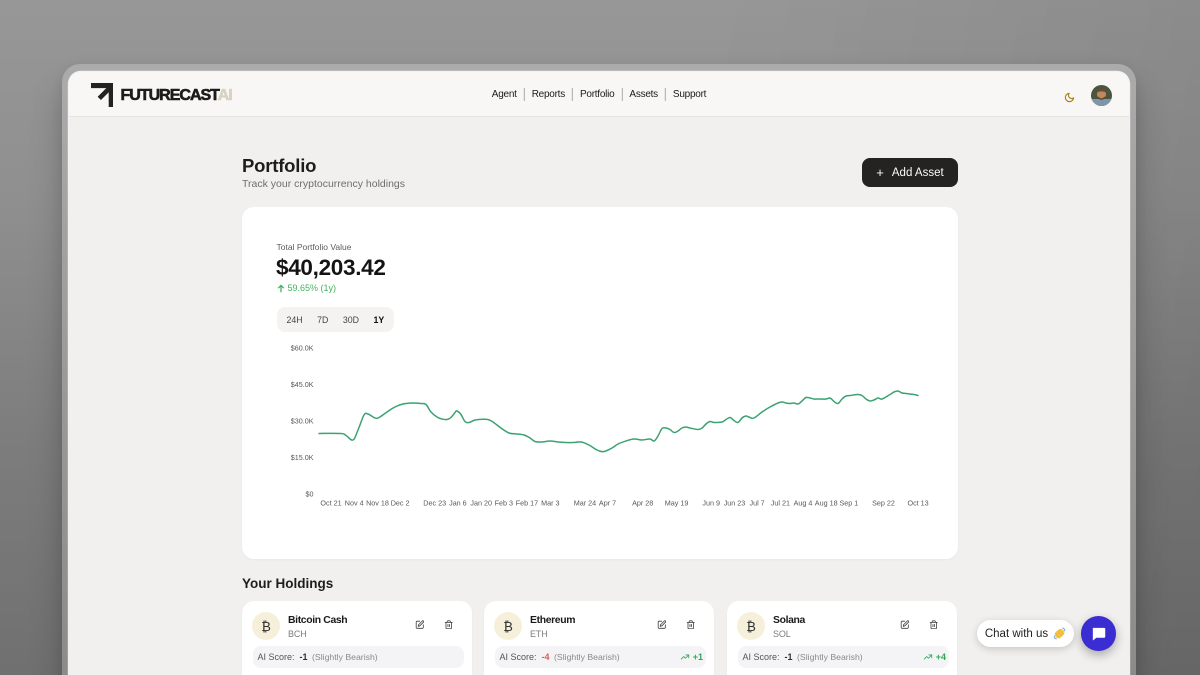 The height and width of the screenshot is (675, 1200). Describe the element at coordinates (585, 503) in the screenshot. I see `svg-text: Mar 24` at that location.